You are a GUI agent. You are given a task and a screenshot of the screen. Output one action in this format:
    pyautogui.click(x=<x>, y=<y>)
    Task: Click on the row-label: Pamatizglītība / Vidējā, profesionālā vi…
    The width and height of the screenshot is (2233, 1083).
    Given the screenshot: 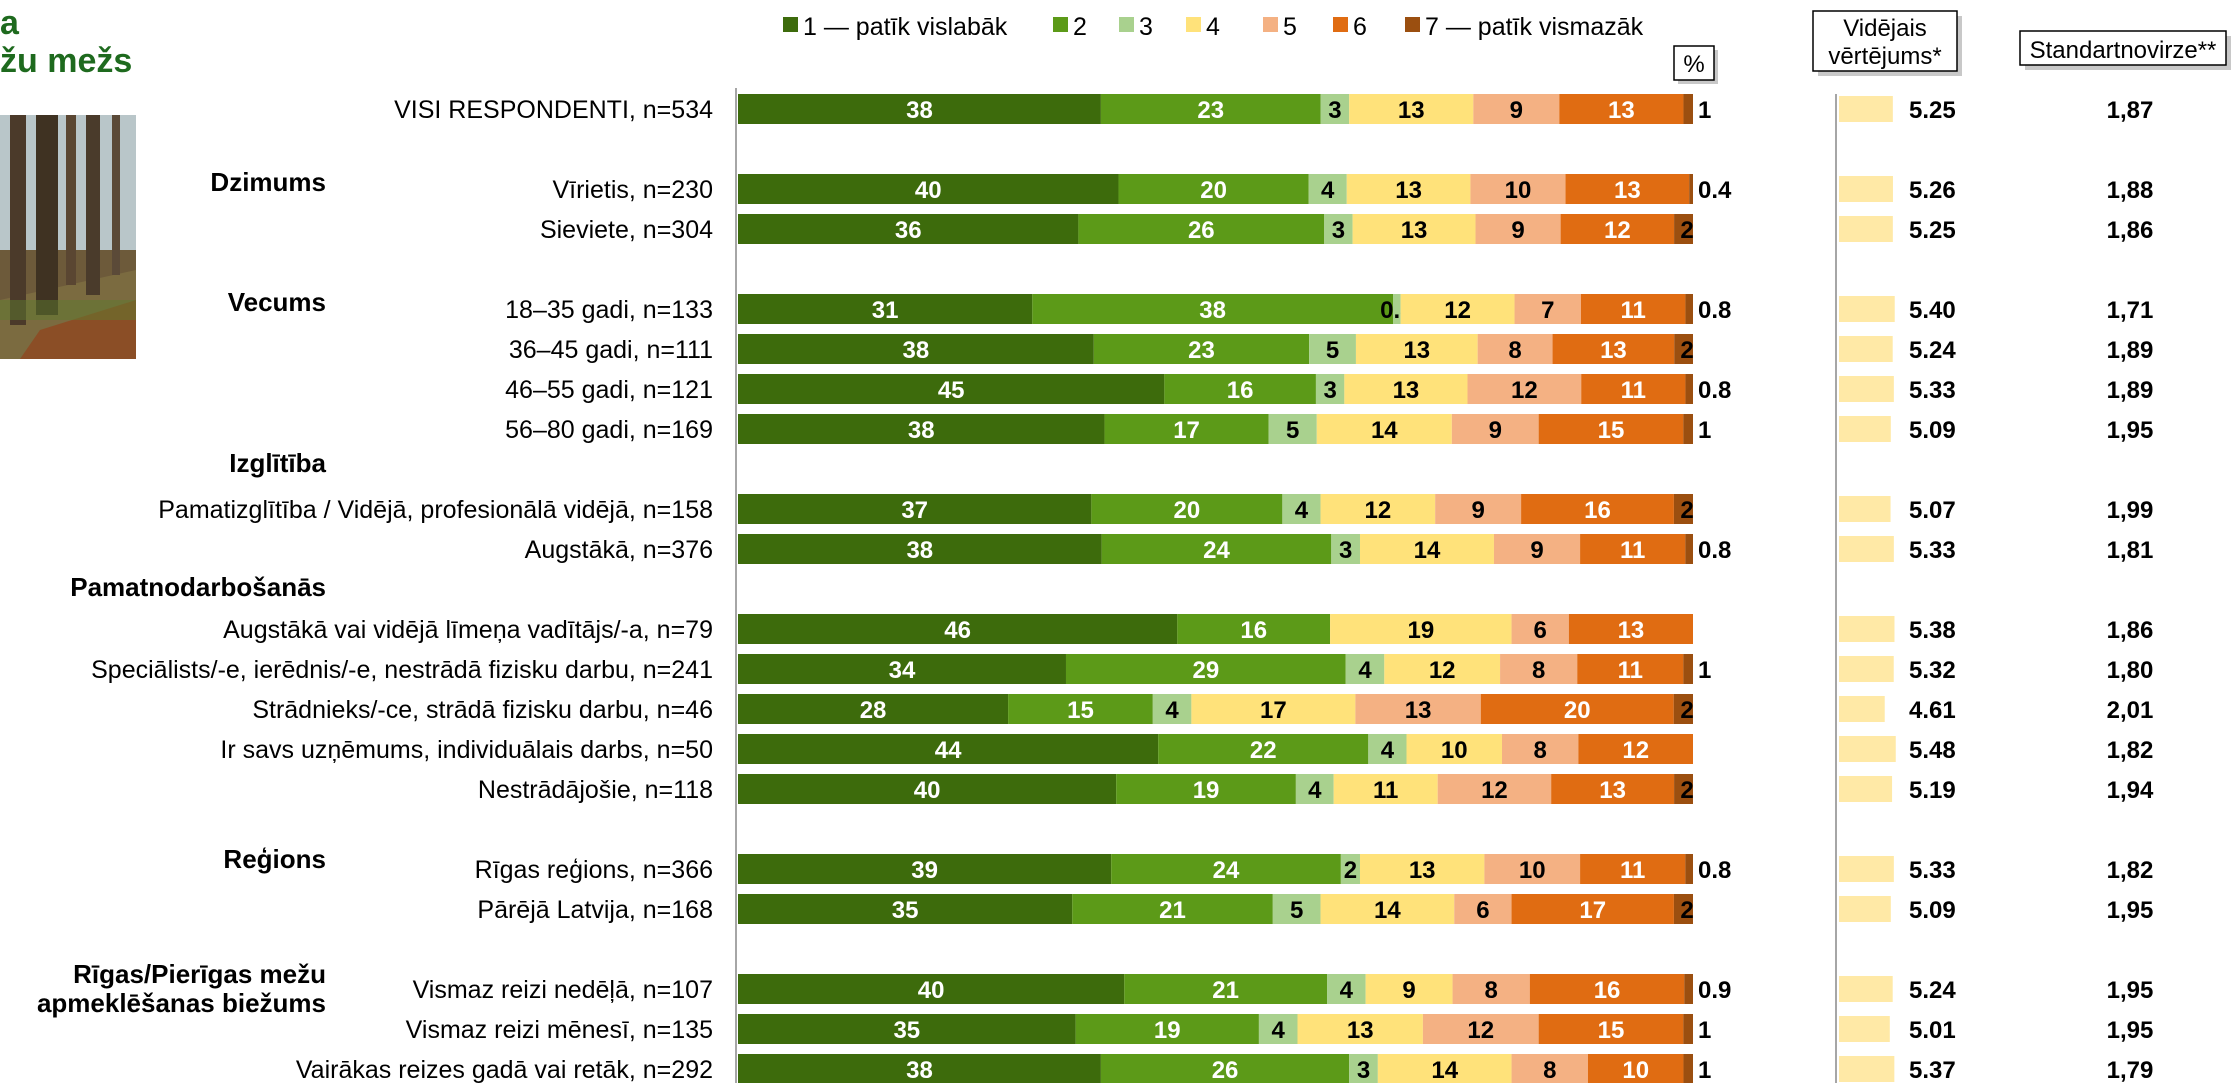 What is the action you would take?
    pyautogui.click(x=435, y=510)
    